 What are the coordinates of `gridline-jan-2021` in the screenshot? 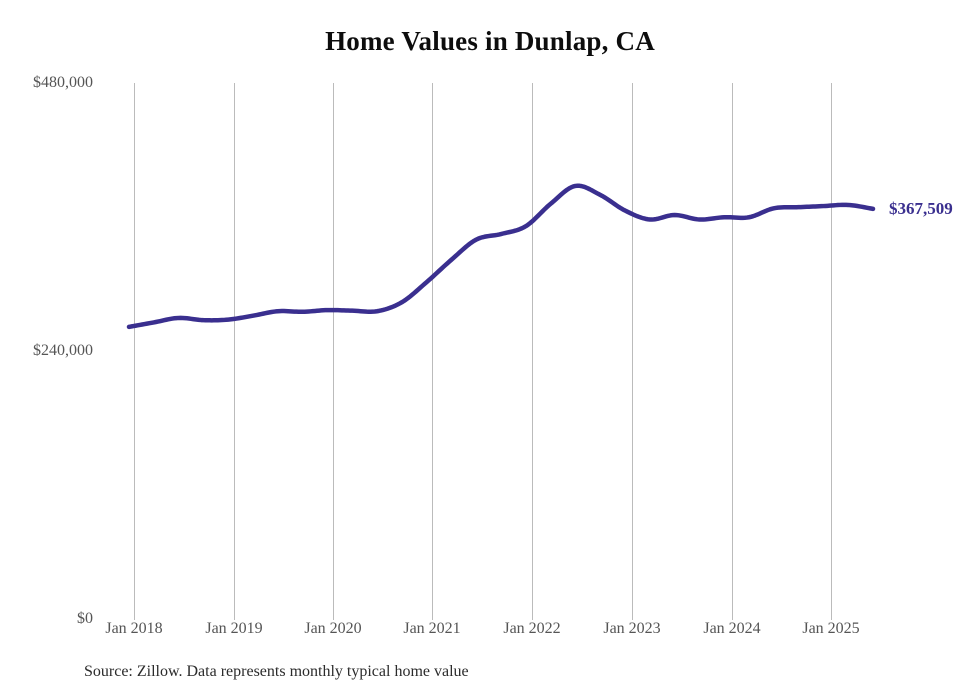 It's located at (432, 351).